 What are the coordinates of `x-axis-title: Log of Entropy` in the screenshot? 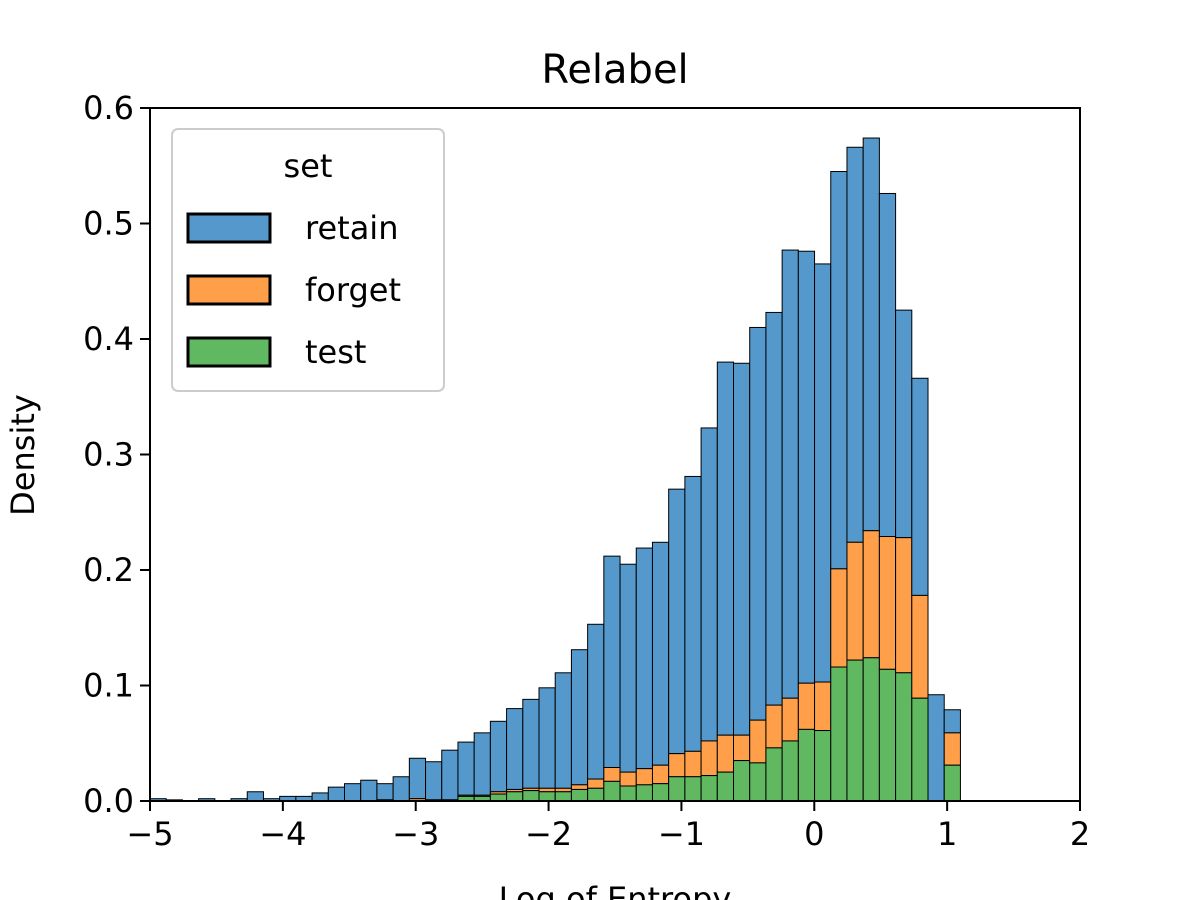 It's located at (615, 890).